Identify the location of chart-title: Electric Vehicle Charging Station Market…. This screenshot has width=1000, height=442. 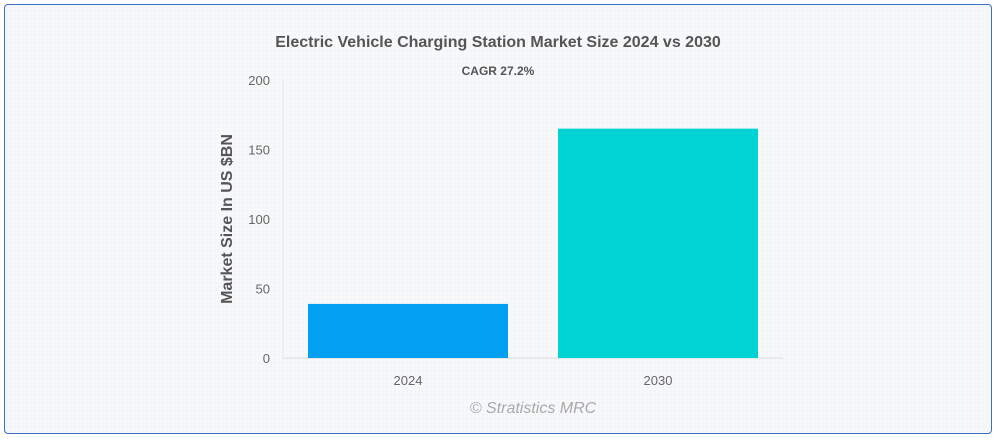
(498, 42).